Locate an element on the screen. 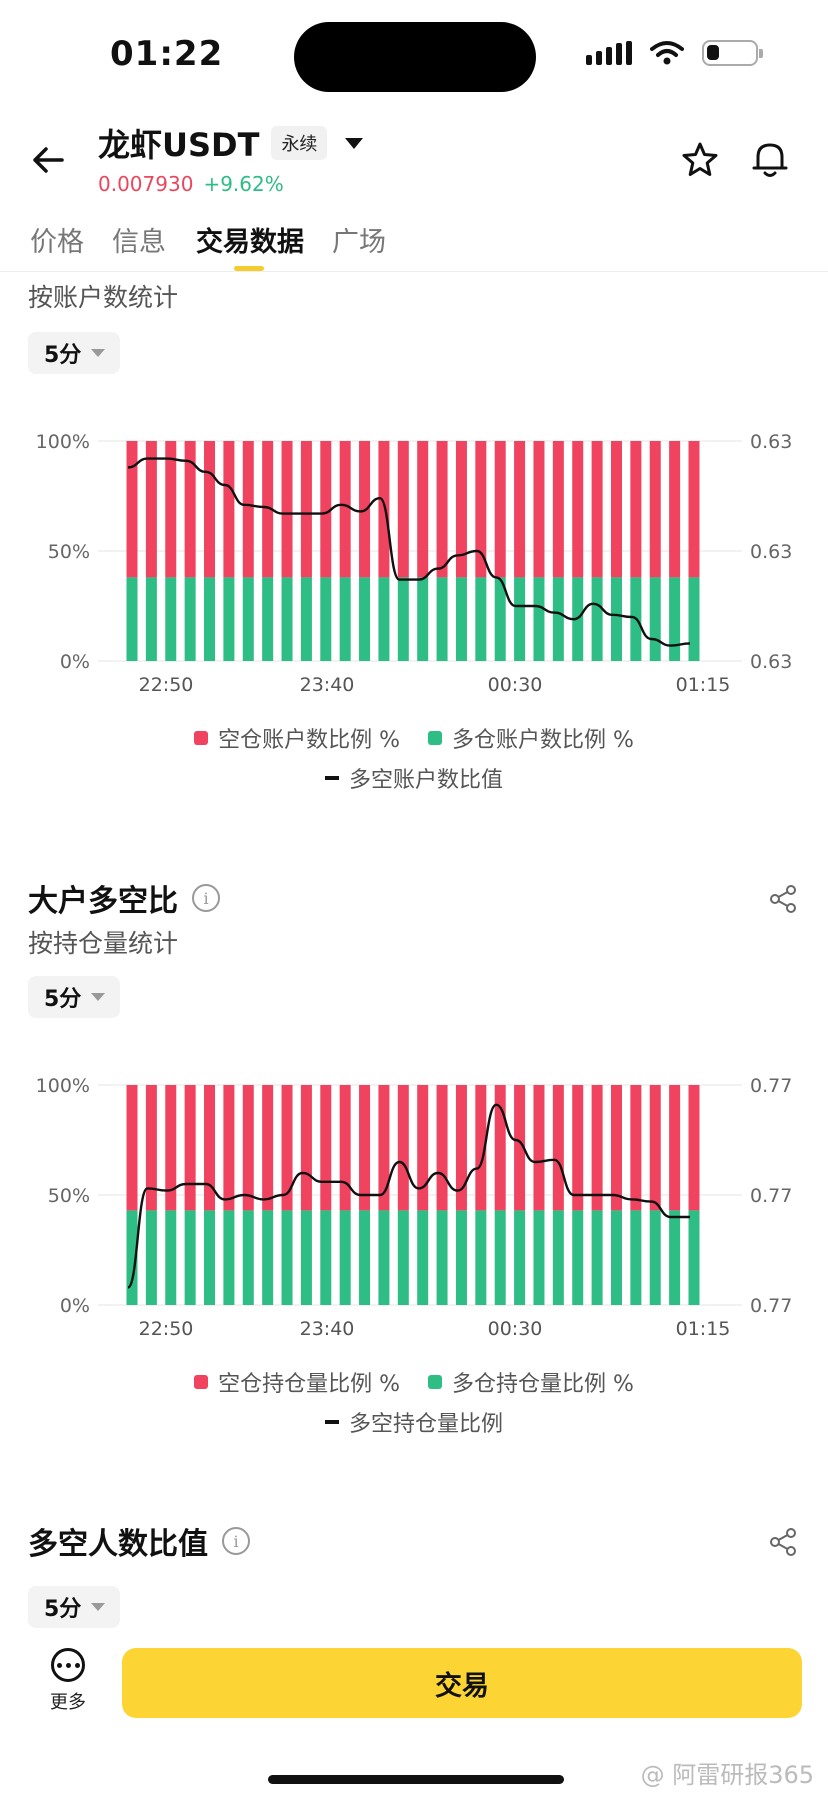  cellular-signal-icon is located at coordinates (609, 53).